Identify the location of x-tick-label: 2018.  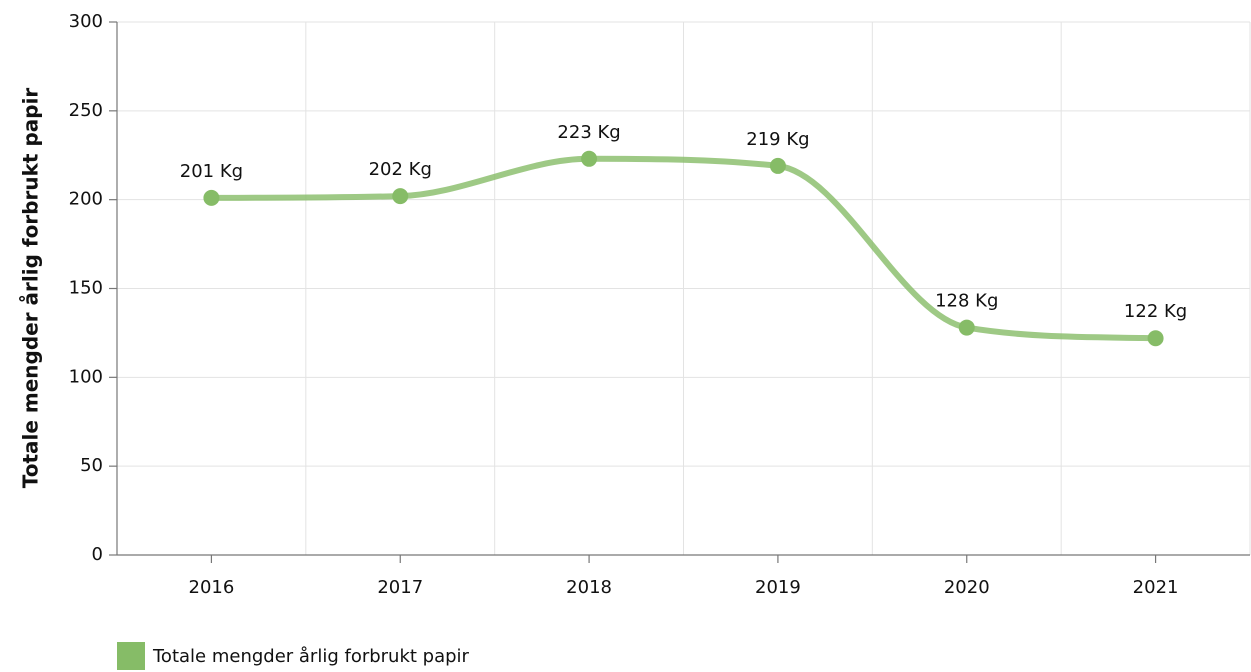
(589, 587).